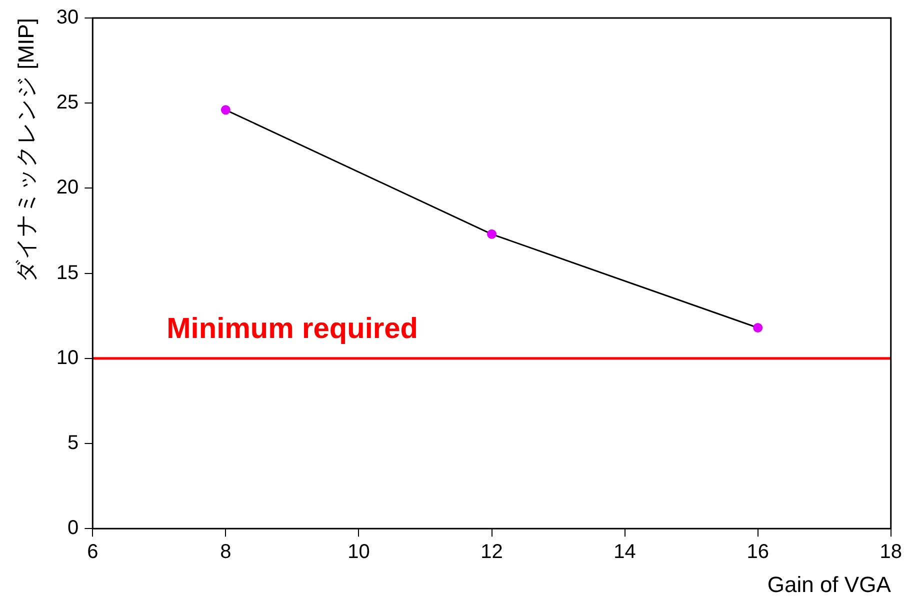  Describe the element at coordinates (67, 103) in the screenshot. I see `y-tick-label: 25` at that location.